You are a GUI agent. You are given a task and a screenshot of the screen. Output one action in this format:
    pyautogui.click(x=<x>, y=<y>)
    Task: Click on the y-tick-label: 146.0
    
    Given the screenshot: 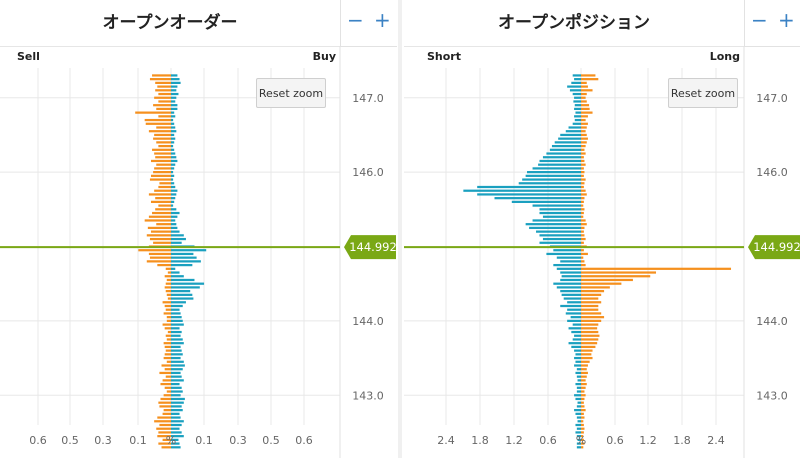 What is the action you would take?
    pyautogui.click(x=772, y=172)
    